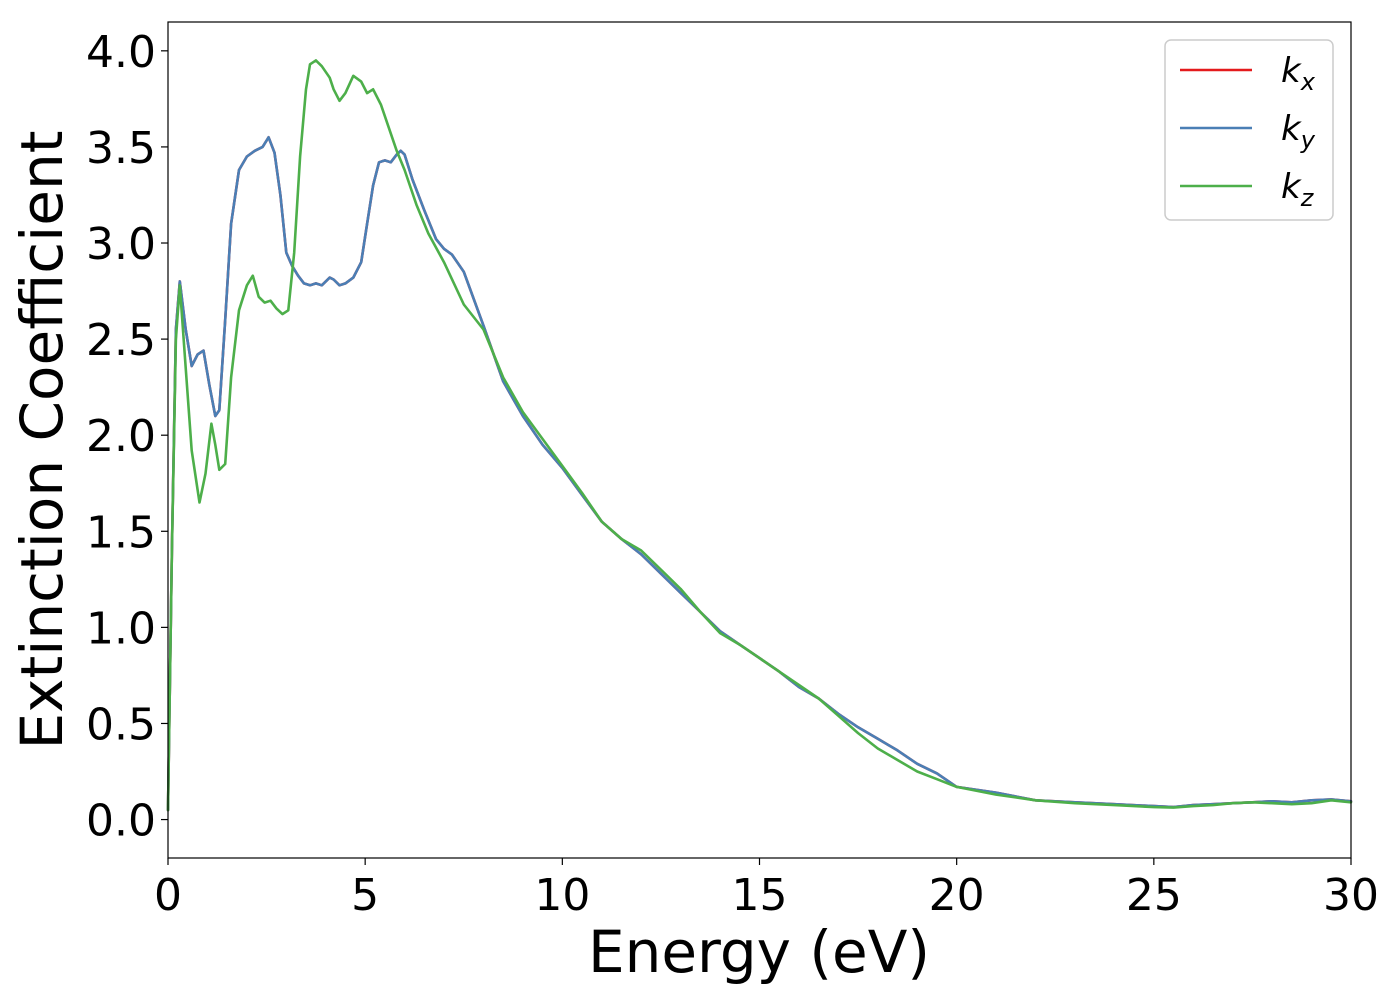 This screenshot has width=1400, height=1000. I want to click on legend-label-kx: kx, so click(1298, 73).